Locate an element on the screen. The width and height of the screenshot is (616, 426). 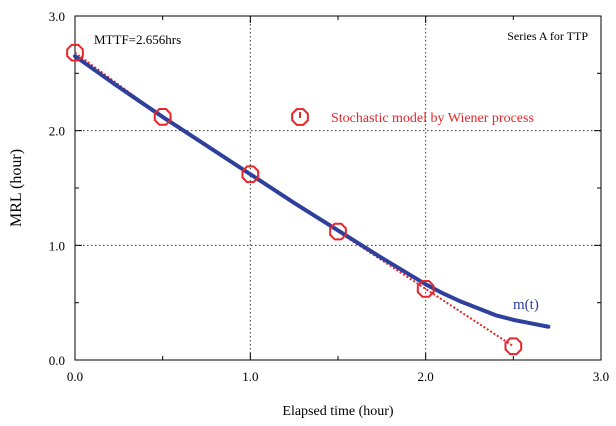
series-annotation: Series A for TTP is located at coordinates (547, 36).